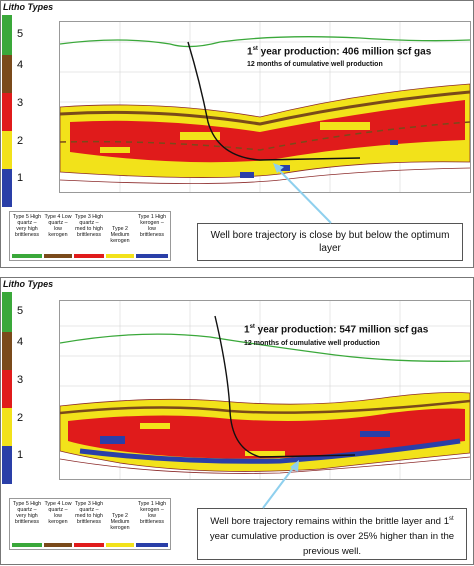 Image resolution: width=474 pixels, height=566 pixels. What do you see at coordinates (451, 519) in the screenshot?
I see `callout-bottom-sup: st` at bounding box center [451, 519].